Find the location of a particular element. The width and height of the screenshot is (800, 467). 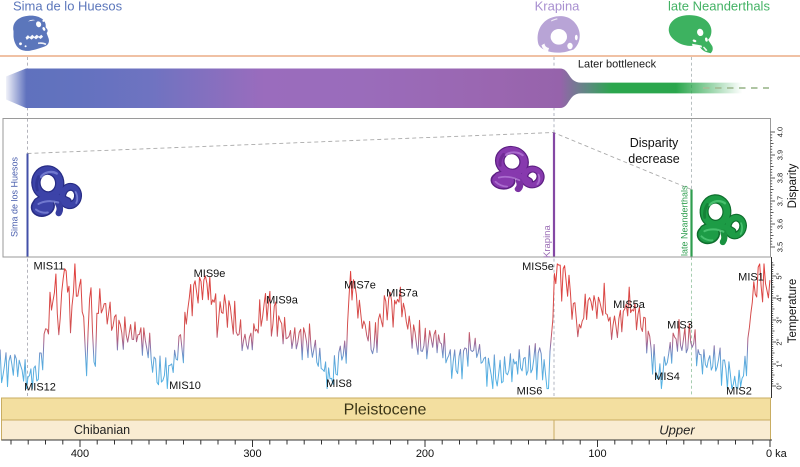

svg-text: MIS11 is located at coordinates (49, 267).